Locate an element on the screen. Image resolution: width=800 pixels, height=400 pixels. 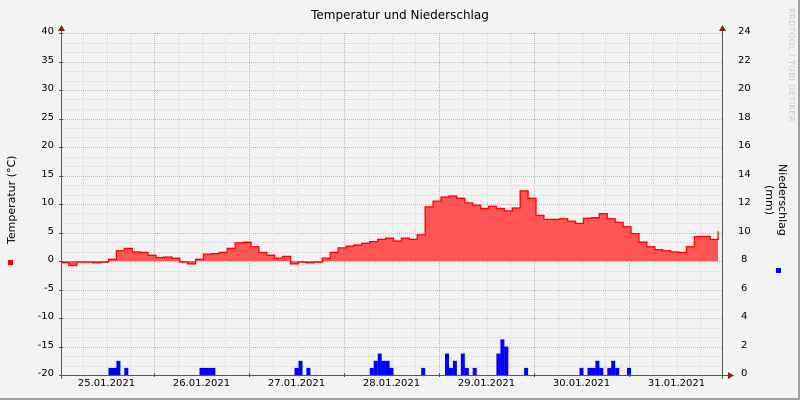
y-tick-label-right: 4 is located at coordinates (744, 316).